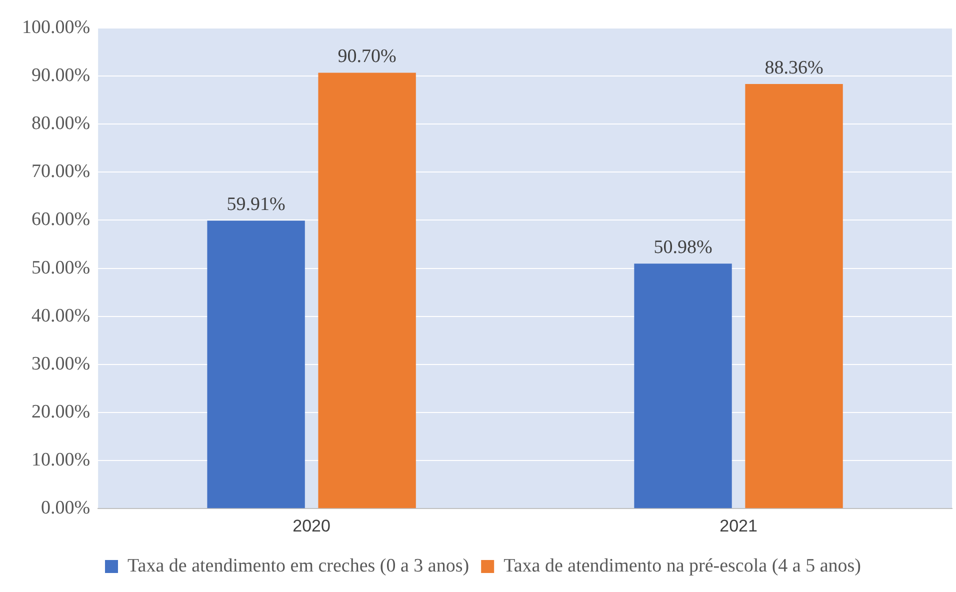 The width and height of the screenshot is (956, 592). Describe the element at coordinates (256, 205) in the screenshot. I see `data-label: 59.91%` at that location.